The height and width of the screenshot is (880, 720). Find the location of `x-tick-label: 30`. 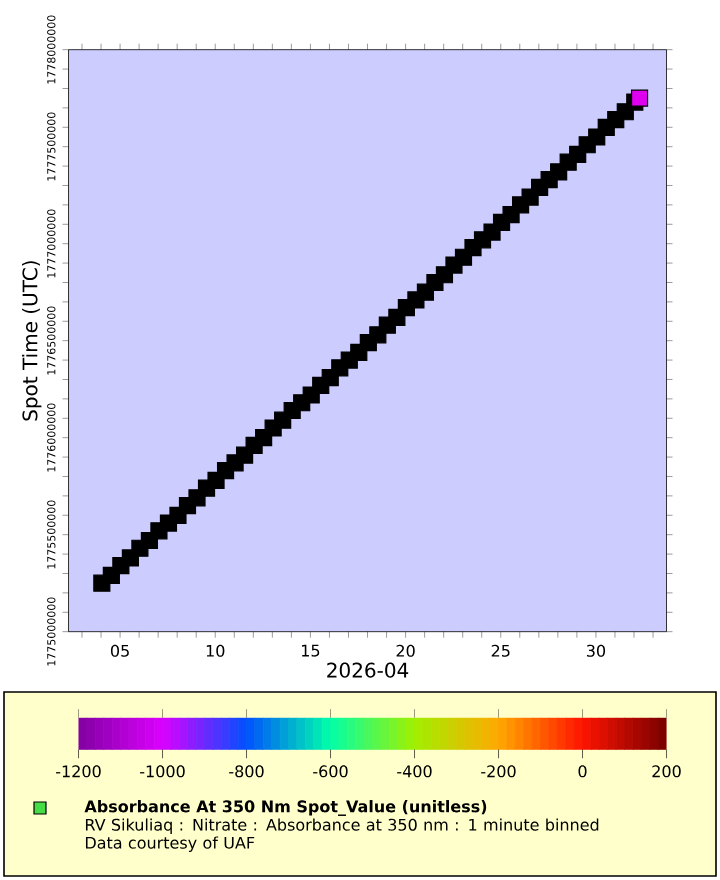

x-tick-label: 30 is located at coordinates (596, 650).